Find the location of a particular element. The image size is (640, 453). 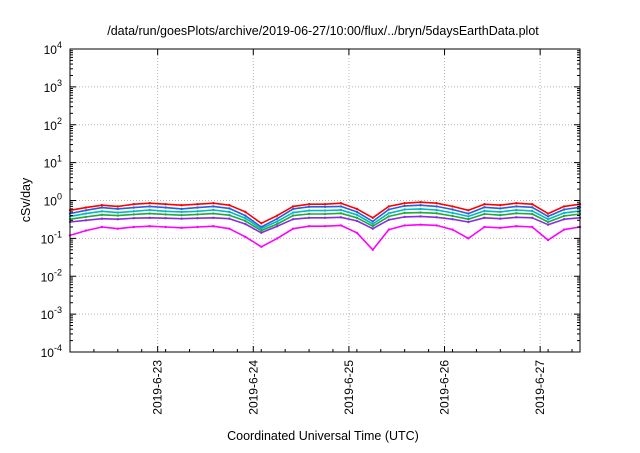

x-tick-label: 2019-6-26 is located at coordinates (445, 387).